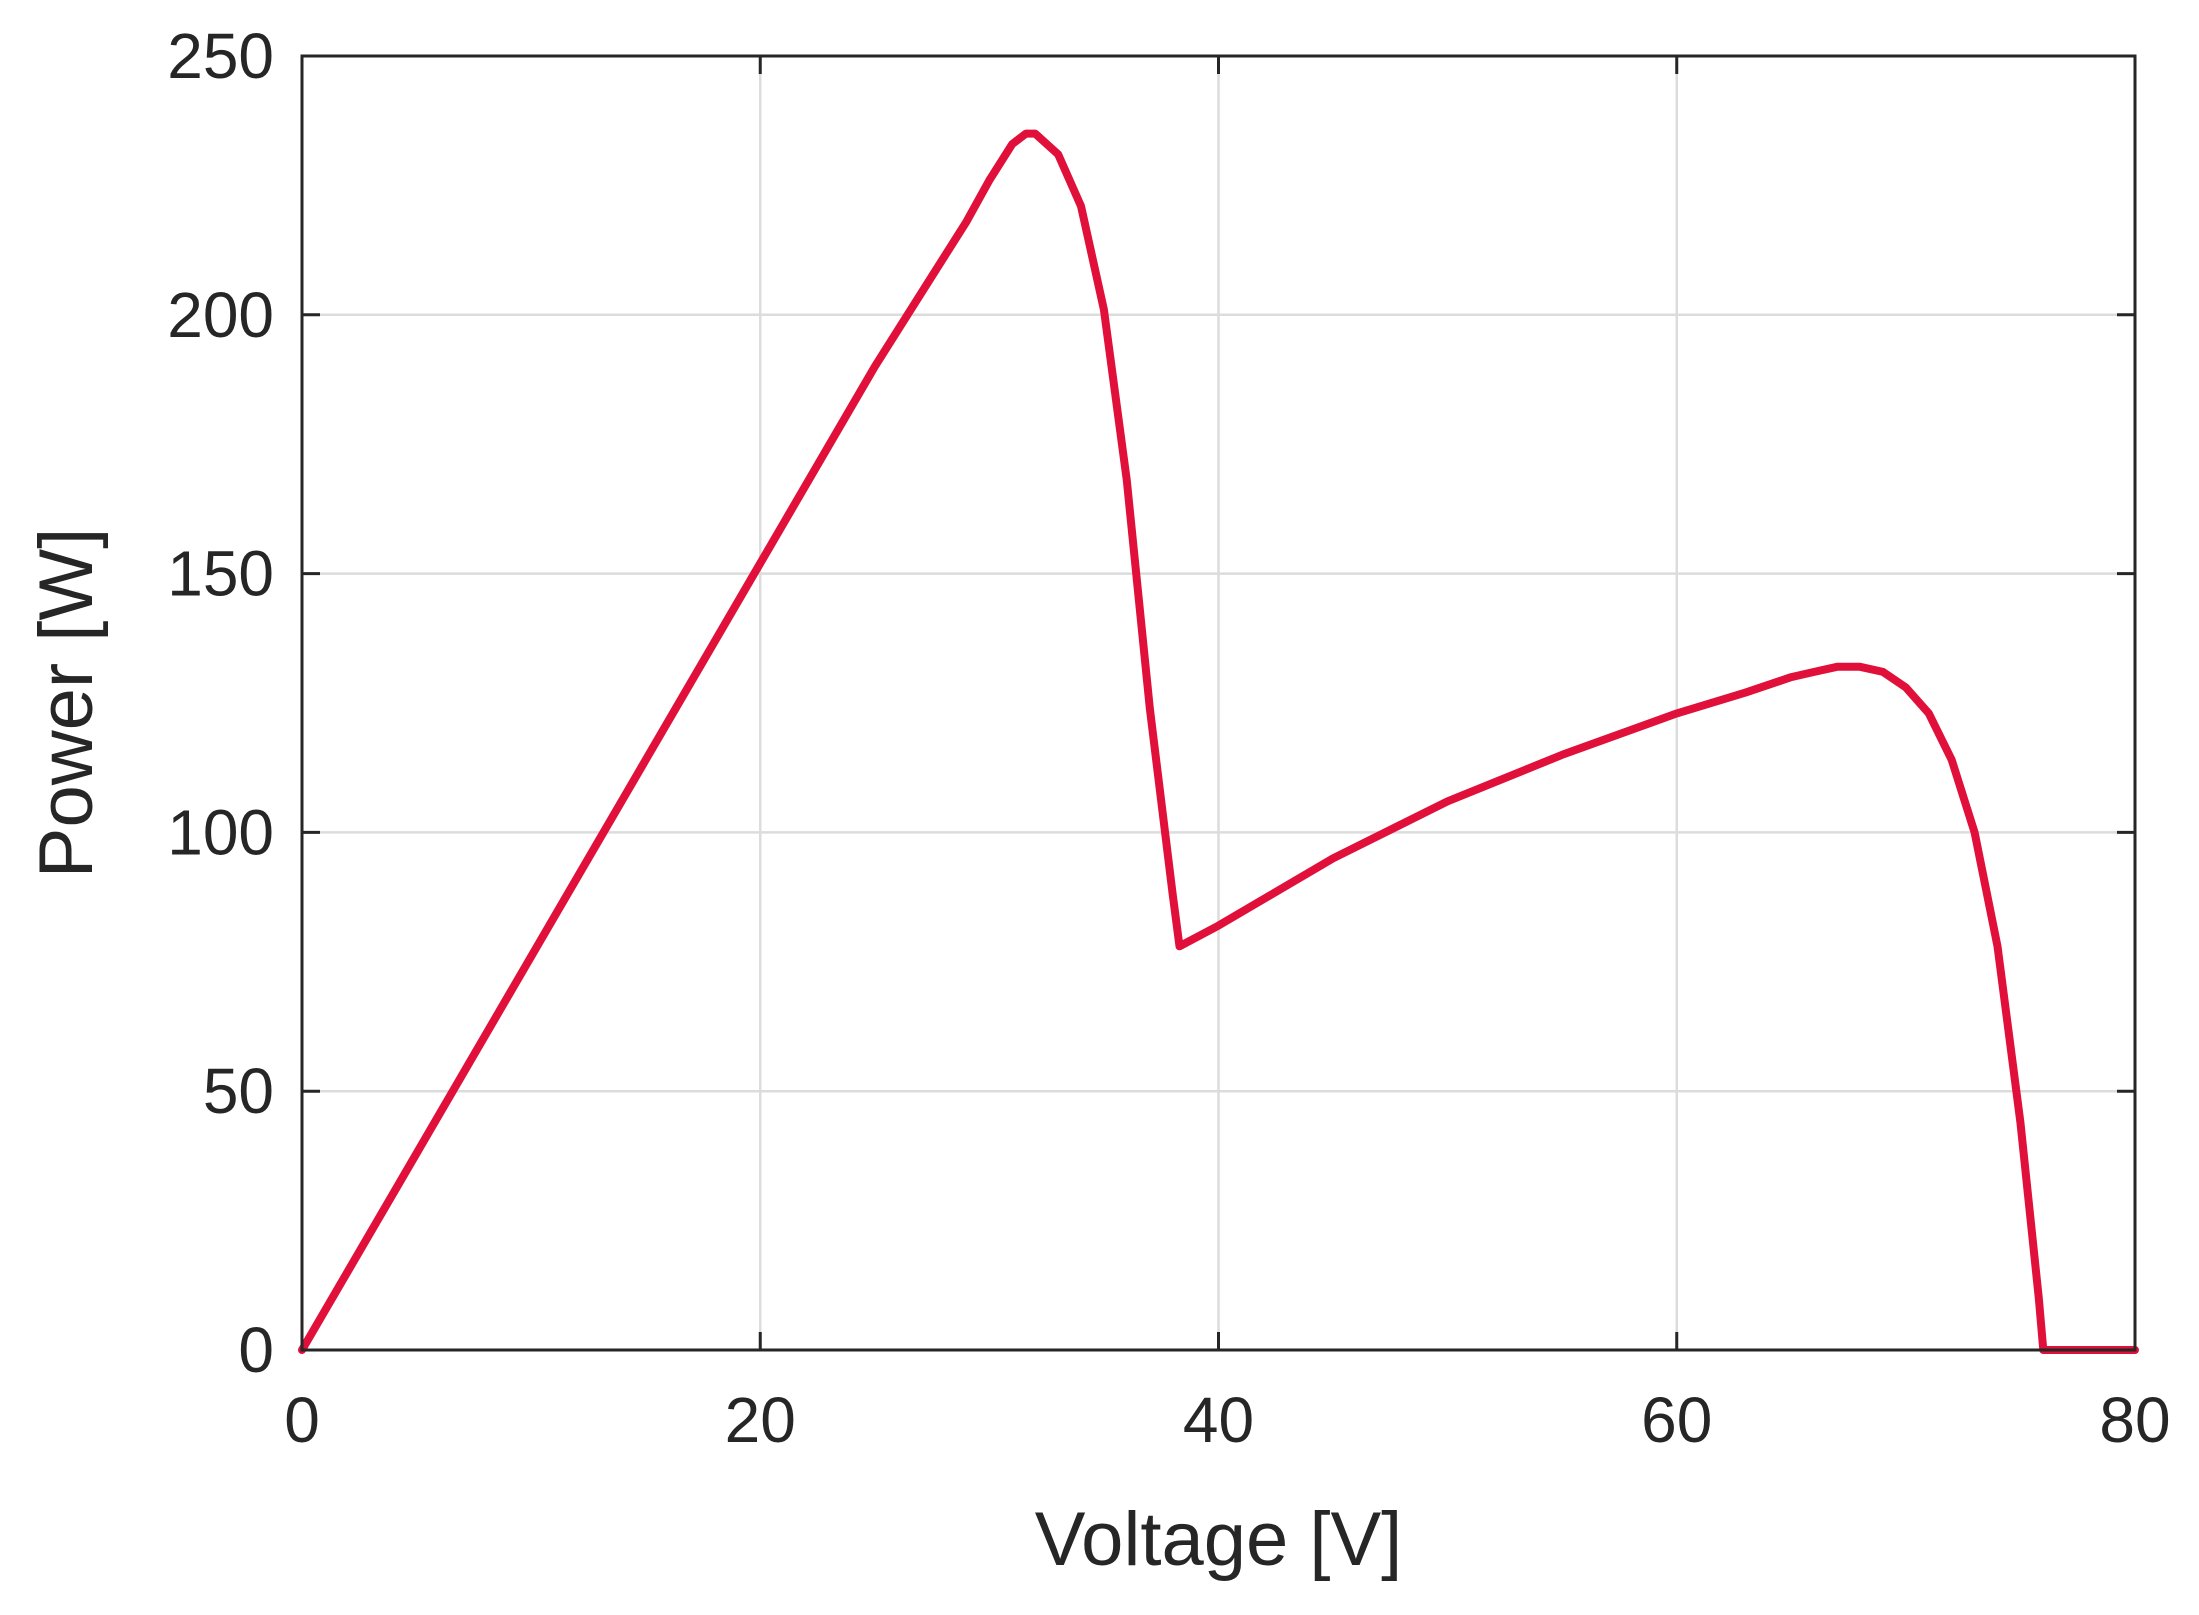 Image resolution: width=2199 pixels, height=1615 pixels. What do you see at coordinates (220, 56) in the screenshot?
I see `y-tick-label: 250` at bounding box center [220, 56].